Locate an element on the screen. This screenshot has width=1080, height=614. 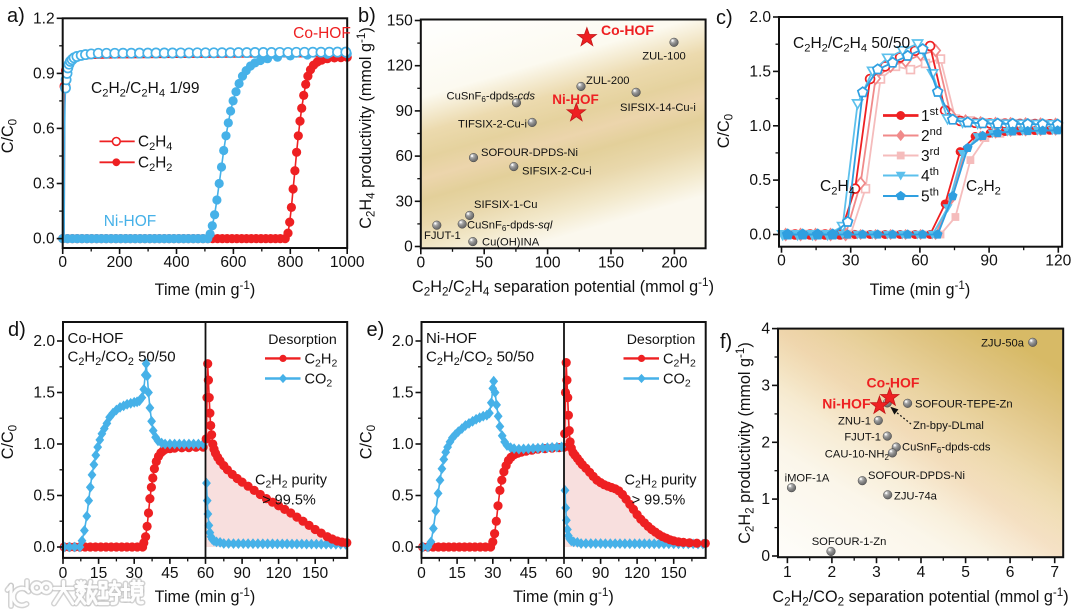
svg-text: Cu(OH)INA is located at coordinates (511, 243).